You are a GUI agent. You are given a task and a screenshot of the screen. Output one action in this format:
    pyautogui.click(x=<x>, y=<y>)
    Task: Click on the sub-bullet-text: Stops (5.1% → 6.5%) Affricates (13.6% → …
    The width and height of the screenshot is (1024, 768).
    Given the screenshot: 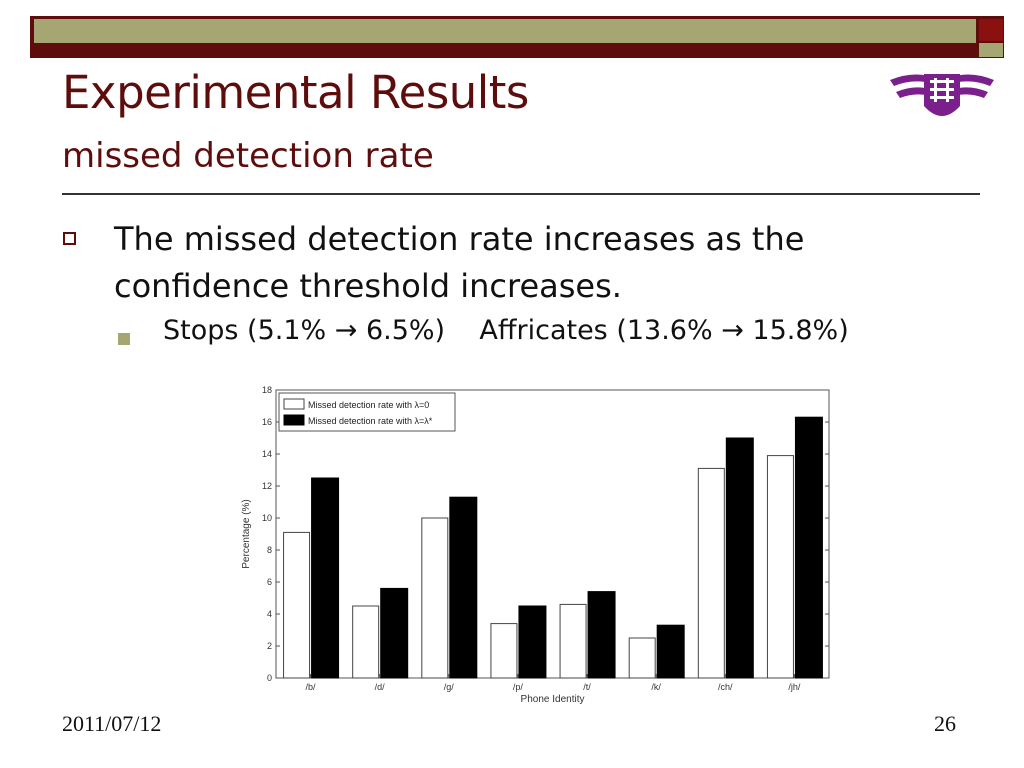 What is the action you would take?
    pyautogui.click(x=506, y=330)
    